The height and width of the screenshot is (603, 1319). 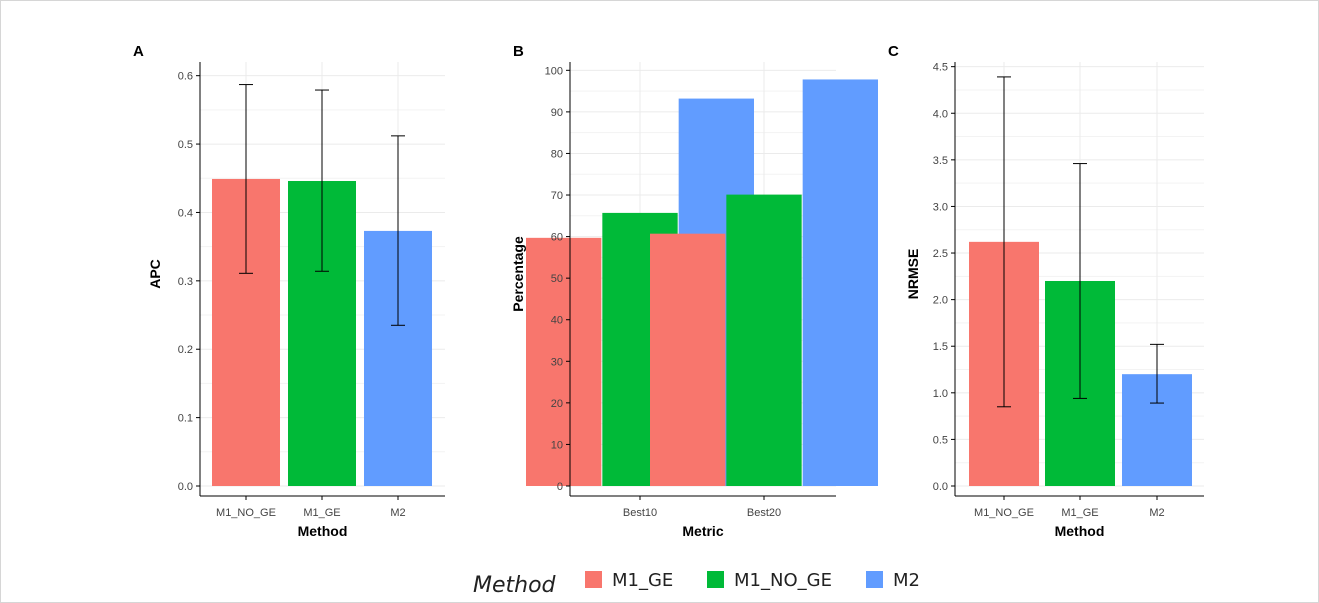 What do you see at coordinates (560, 487) in the screenshot?
I see `y-tick-label: 0` at bounding box center [560, 487].